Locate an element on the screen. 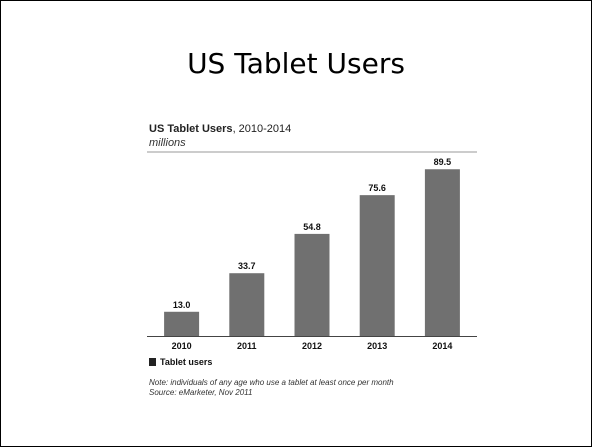 This screenshot has width=592, height=447. bar-value-label: 33.7 is located at coordinates (247, 266).